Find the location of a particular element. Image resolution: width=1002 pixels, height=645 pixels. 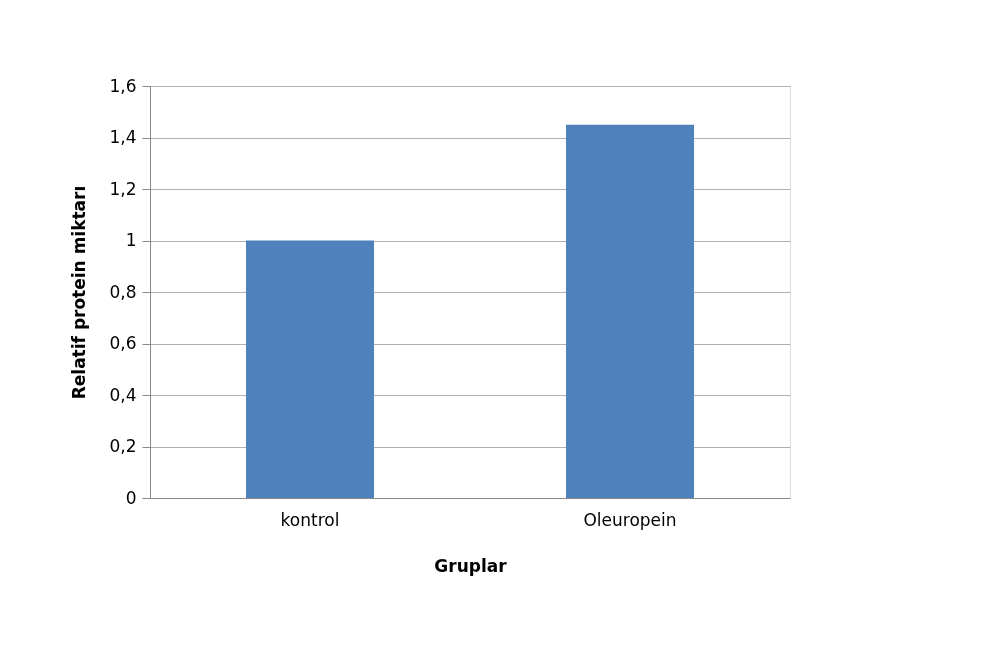

y-tick-label: 1,6 is located at coordinates (123, 85).